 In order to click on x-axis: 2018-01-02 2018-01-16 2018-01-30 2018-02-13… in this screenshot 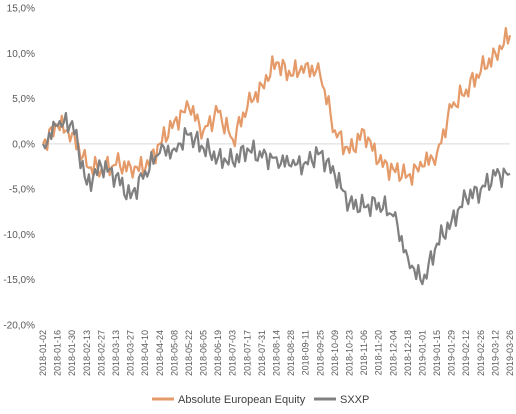, I will do `click(276, 353)`.